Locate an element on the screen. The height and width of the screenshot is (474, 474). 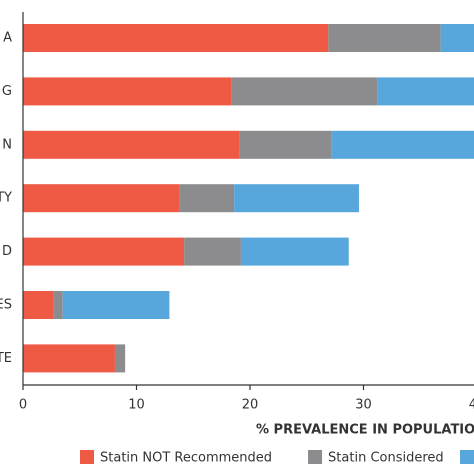
y-tick-label: ES is located at coordinates (6, 305).